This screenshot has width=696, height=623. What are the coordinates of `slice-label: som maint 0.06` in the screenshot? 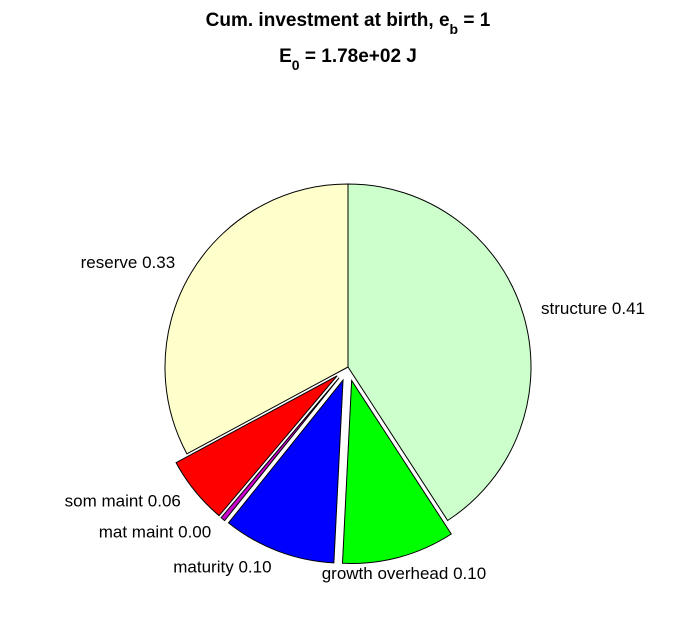 It's located at (123, 501).